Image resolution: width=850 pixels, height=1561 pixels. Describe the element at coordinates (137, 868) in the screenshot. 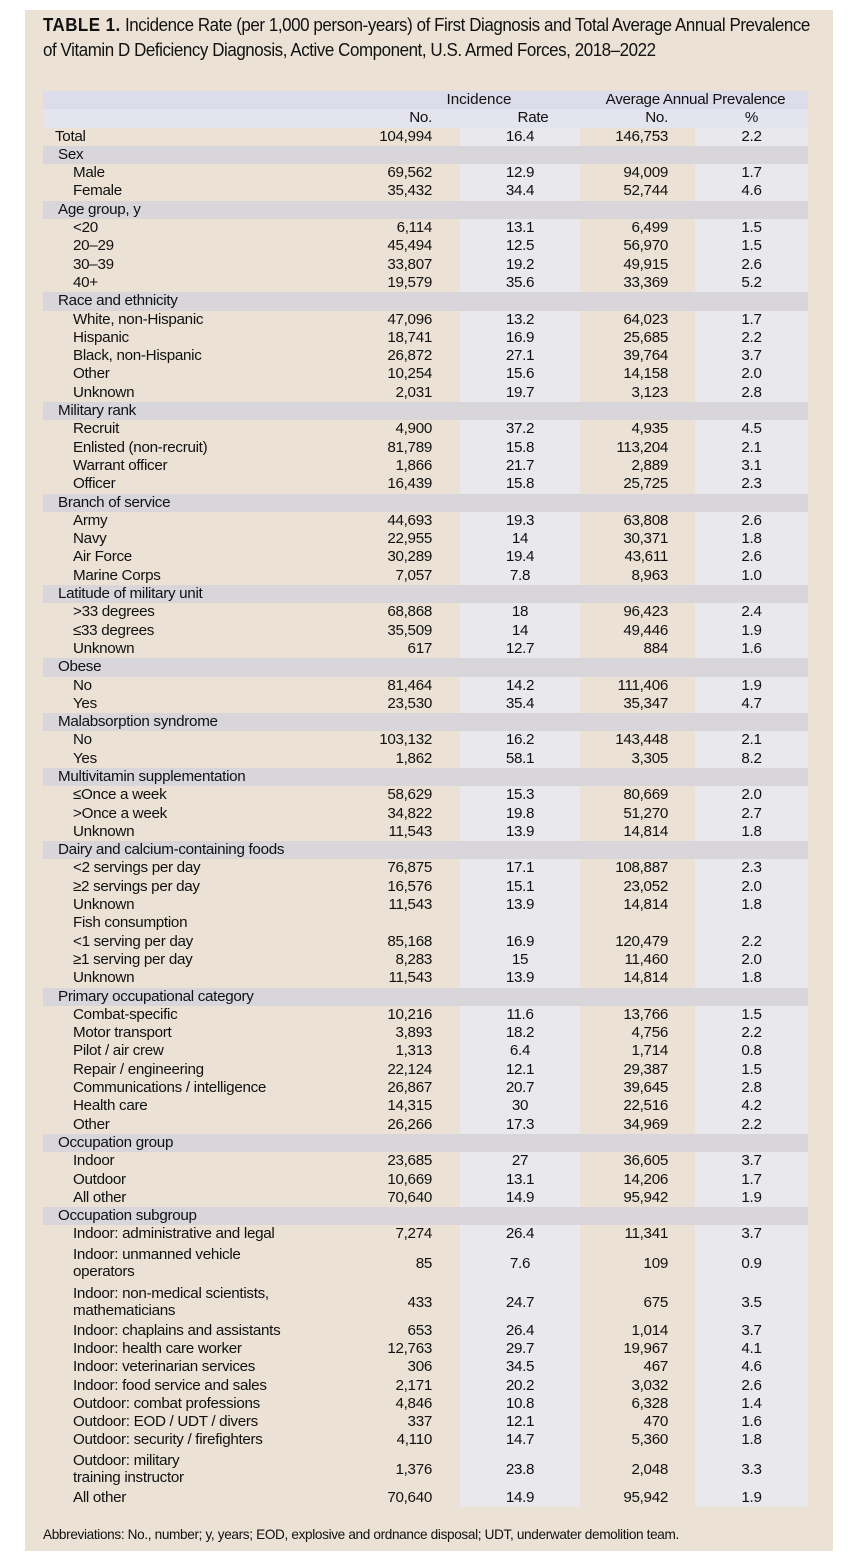

I see `row-label: <2 servings per day` at that location.